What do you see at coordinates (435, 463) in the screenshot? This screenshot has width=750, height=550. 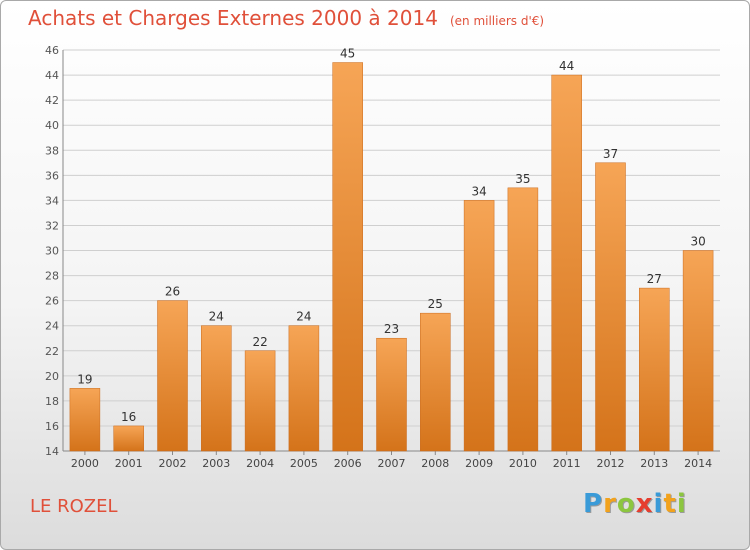 I see `x-tick-label: 2008` at bounding box center [435, 463].